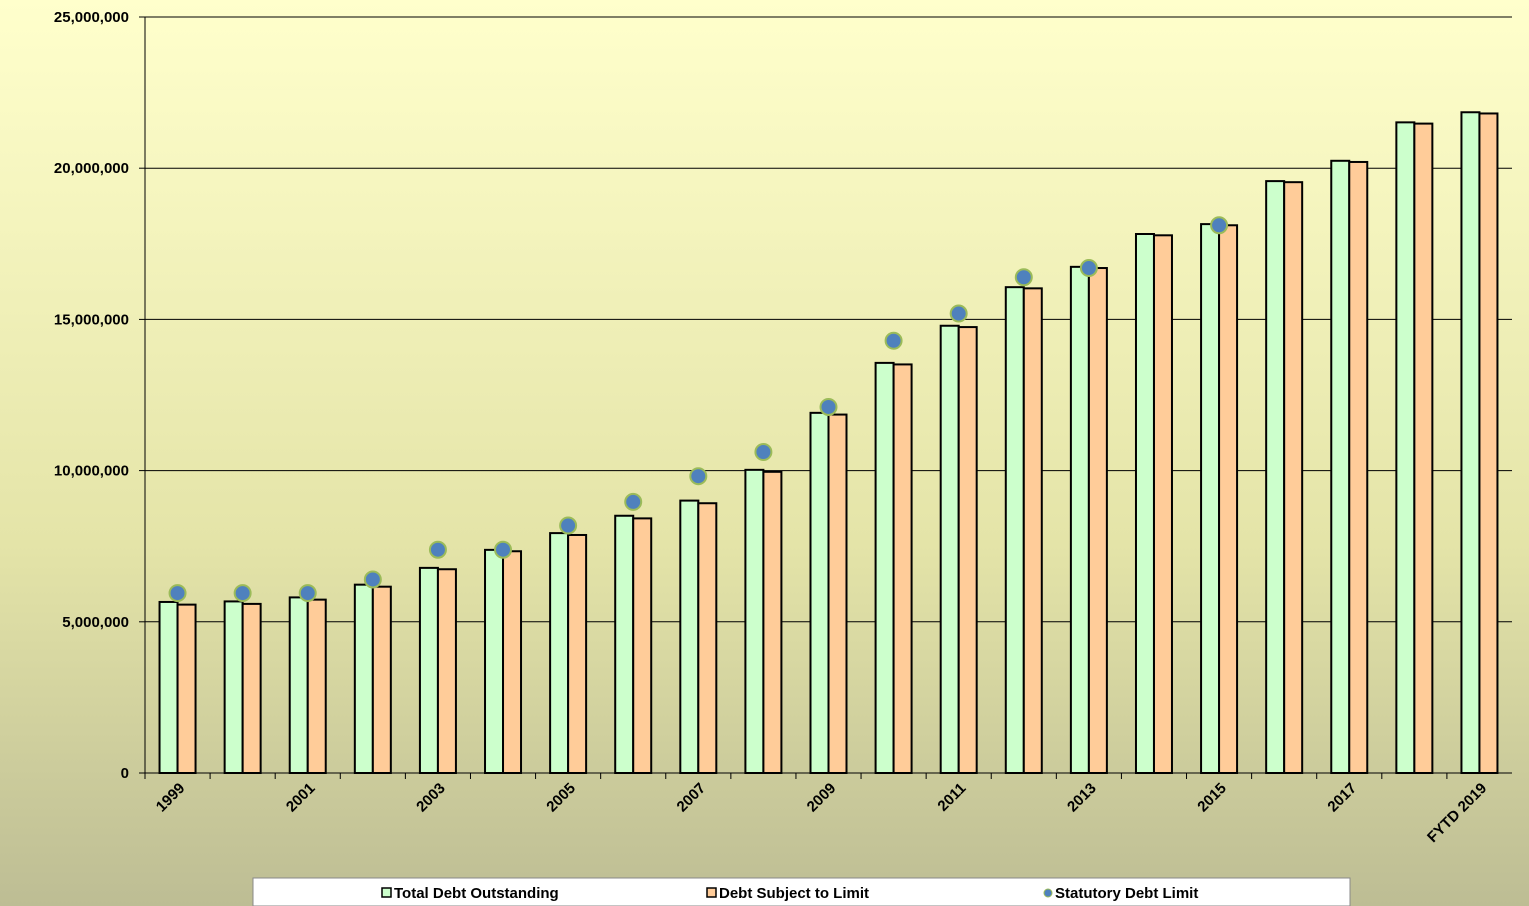  Describe the element at coordinates (95, 622) in the screenshot. I see `y-tick-label: 5,000,000` at that location.